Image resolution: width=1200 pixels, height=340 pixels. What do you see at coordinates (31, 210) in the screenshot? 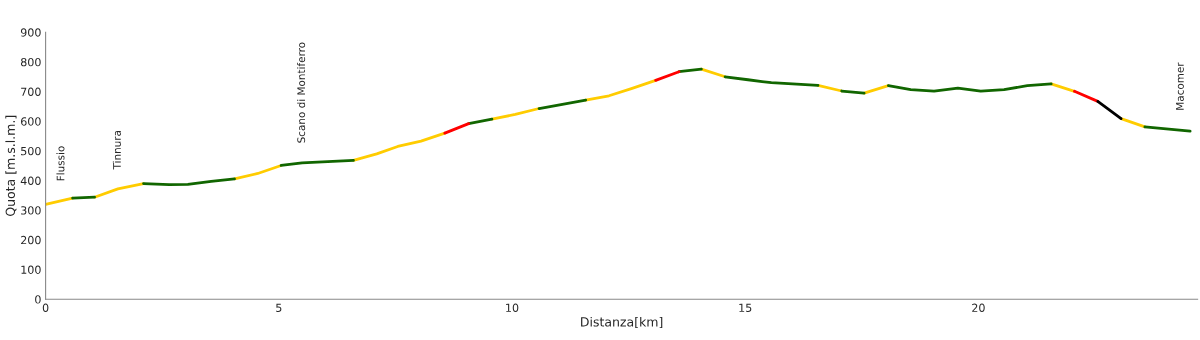
I see `y-tick-label: 300` at bounding box center [31, 210].